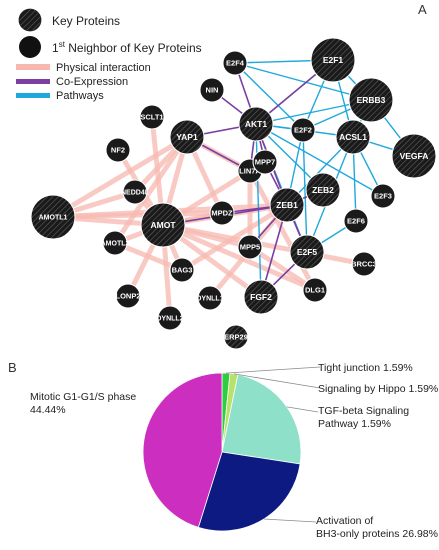  I want to click on node-fgf2-circle, so click(261, 297).